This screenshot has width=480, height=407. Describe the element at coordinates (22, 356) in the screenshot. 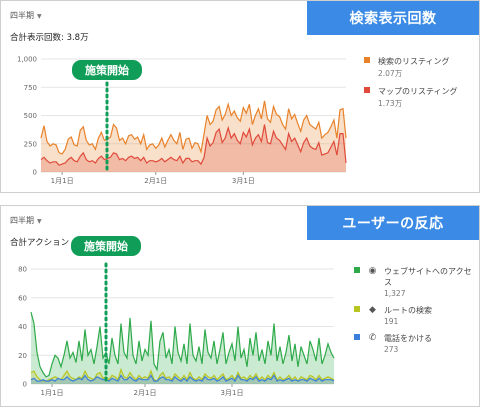

I see `y-tick-label: 20` at that location.